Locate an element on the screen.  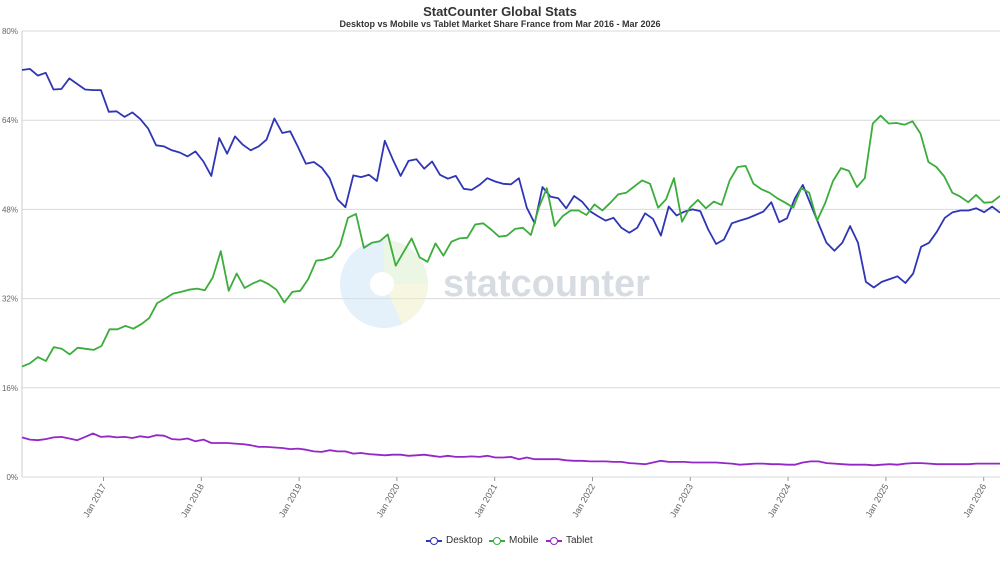
legend-mobile-label: Mobile is located at coordinates (524, 540).